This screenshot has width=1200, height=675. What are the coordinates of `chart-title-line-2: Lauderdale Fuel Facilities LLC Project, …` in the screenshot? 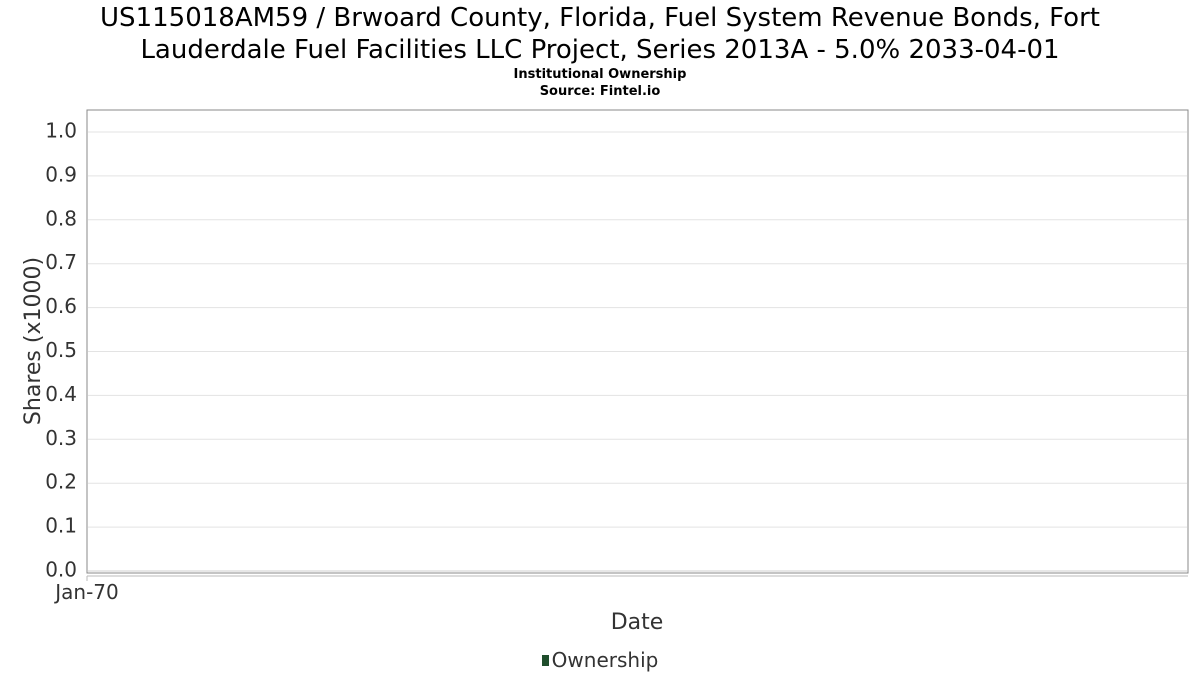 It's located at (600, 50).